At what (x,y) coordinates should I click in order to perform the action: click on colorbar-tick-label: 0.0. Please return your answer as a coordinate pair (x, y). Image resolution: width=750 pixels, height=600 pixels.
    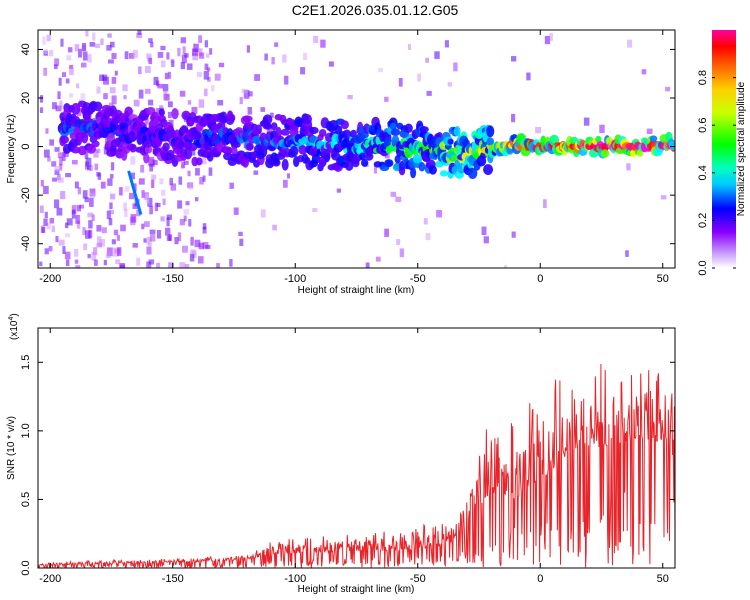
    Looking at the image, I should click on (703, 267).